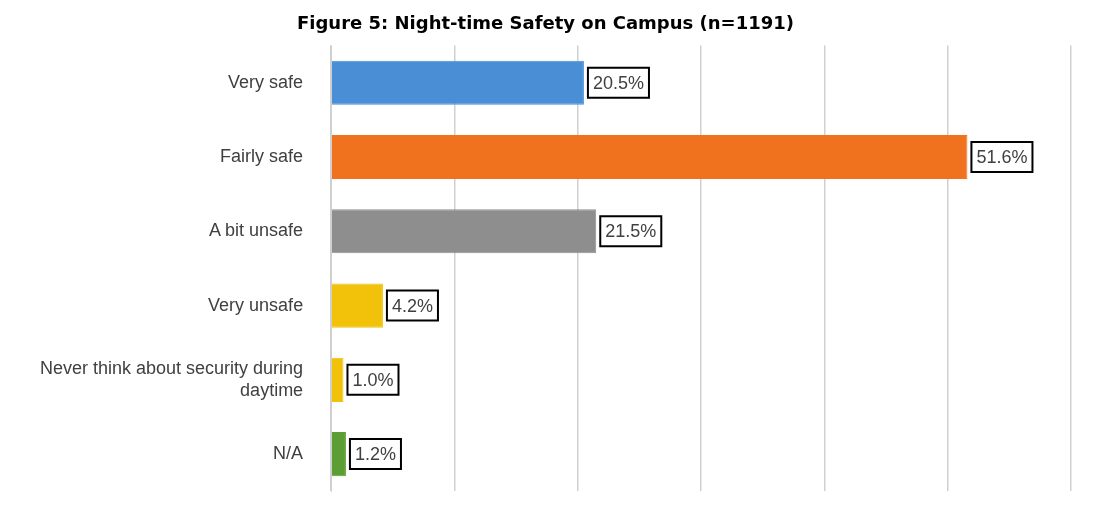 This screenshot has width=1111, height=522. What do you see at coordinates (618, 82) in the screenshot?
I see `data-label: 20.5%` at bounding box center [618, 82].